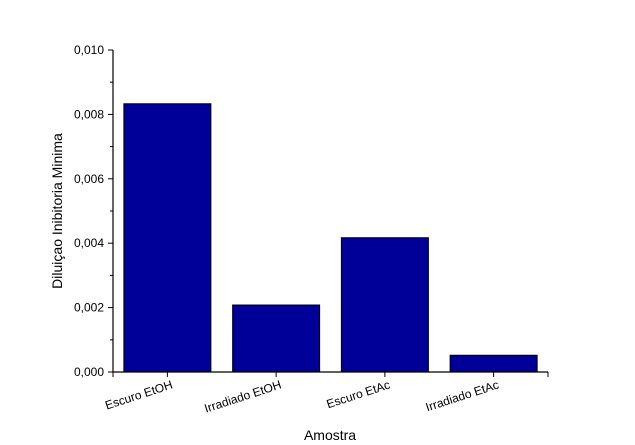 The width and height of the screenshot is (635, 445). I want to click on y-tick-label: 0,008, so click(89, 114).